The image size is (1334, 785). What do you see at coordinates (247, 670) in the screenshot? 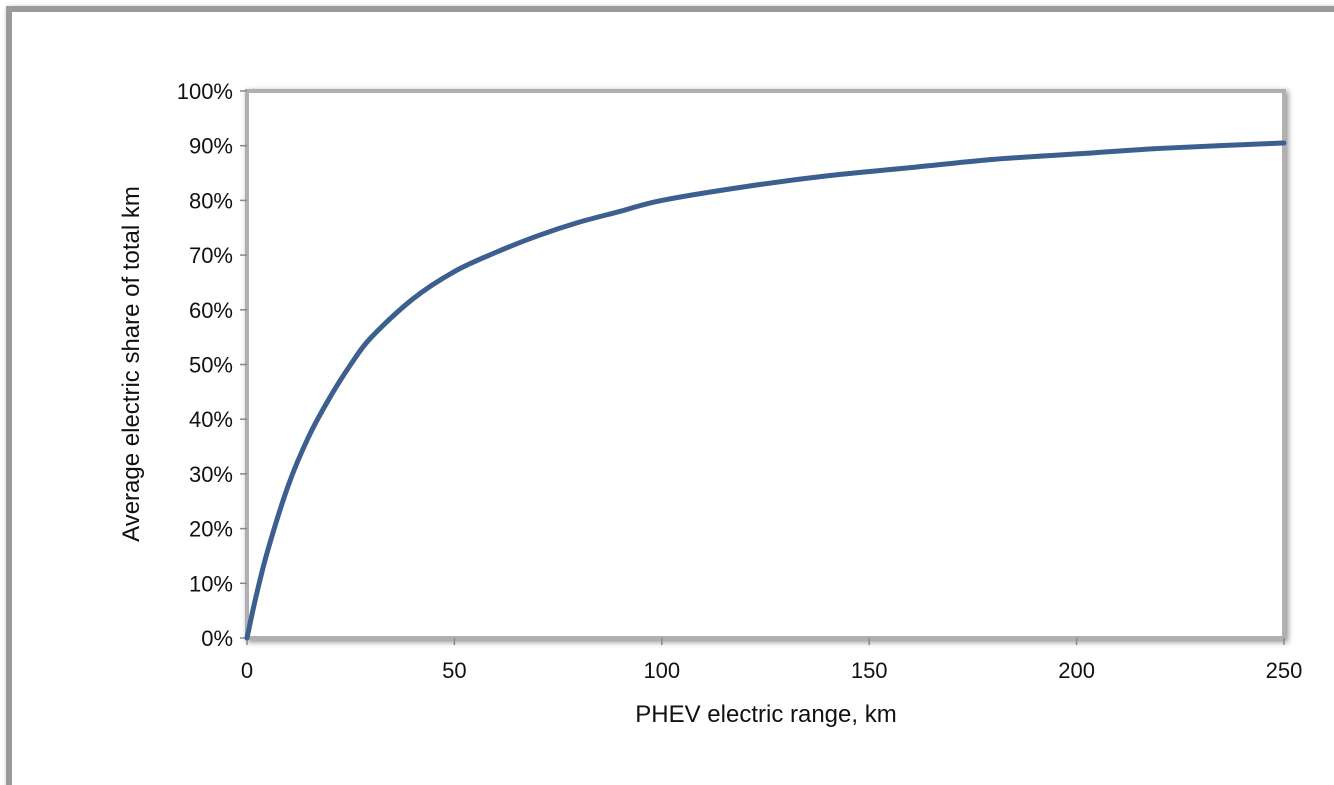
I see `x-tick-label: 0` at bounding box center [247, 670].